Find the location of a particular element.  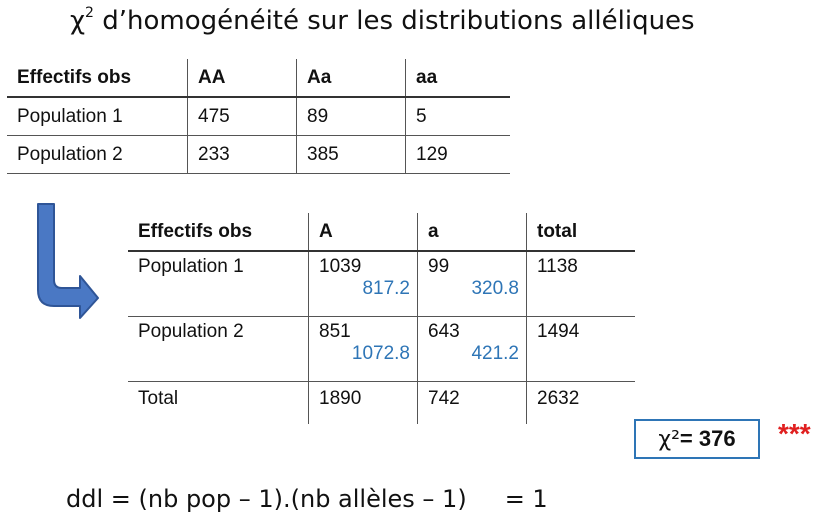

header-cell: AA is located at coordinates (242, 78).